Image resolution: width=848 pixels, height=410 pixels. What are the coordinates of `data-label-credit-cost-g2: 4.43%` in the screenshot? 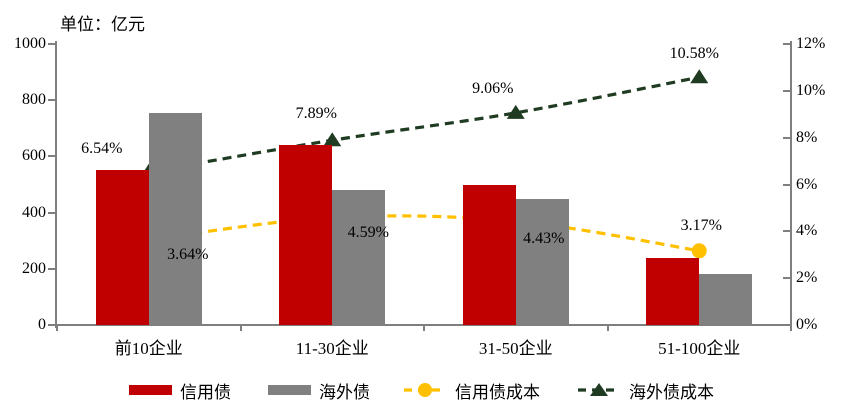 It's located at (544, 239).